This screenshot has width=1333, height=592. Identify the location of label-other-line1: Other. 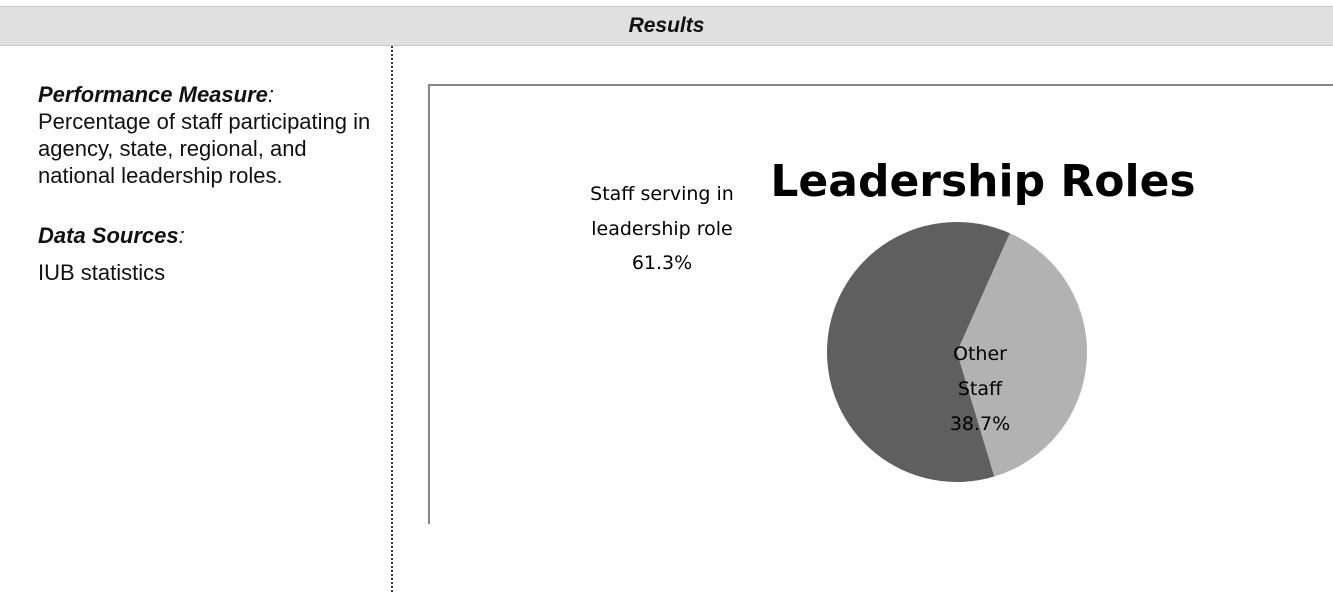
(980, 354).